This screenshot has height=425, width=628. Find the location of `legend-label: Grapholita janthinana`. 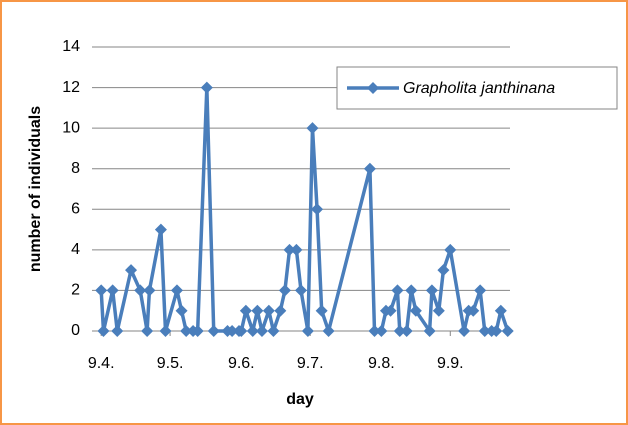

legend-label: Grapholita janthinana is located at coordinates (479, 88).